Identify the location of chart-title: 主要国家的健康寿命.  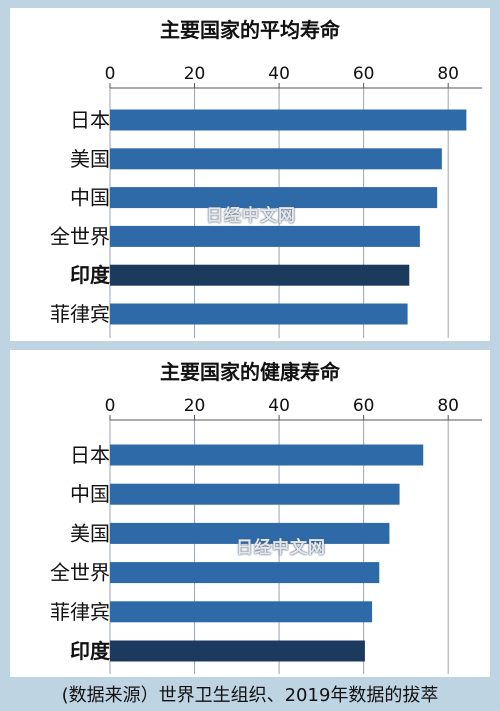
(250, 372).